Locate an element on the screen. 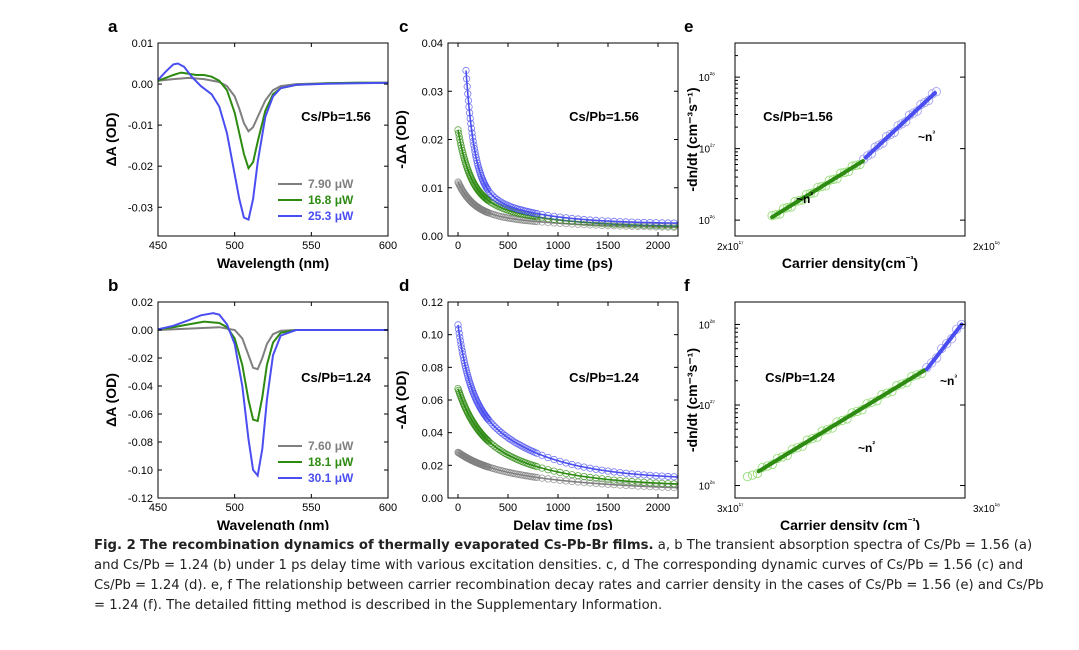 Image resolution: width=1079 pixels, height=650 pixels. y-tick-label-e-0: 10²⁶ is located at coordinates (707, 221).